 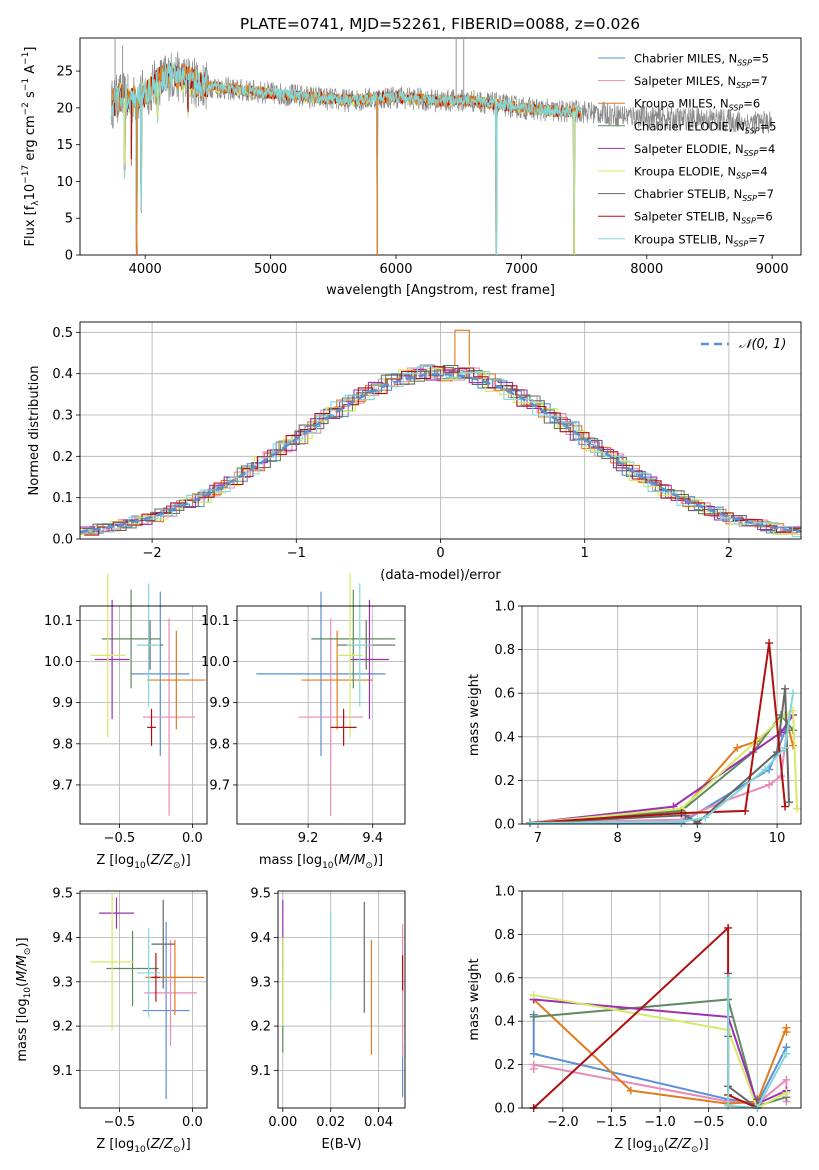 I want to click on age_vs_Z-panel: −0.5 0.0 9.7 9.8 9.9 10.0 10.1 Z [log10(Z/Z⊙)], so click(x=126, y=722).